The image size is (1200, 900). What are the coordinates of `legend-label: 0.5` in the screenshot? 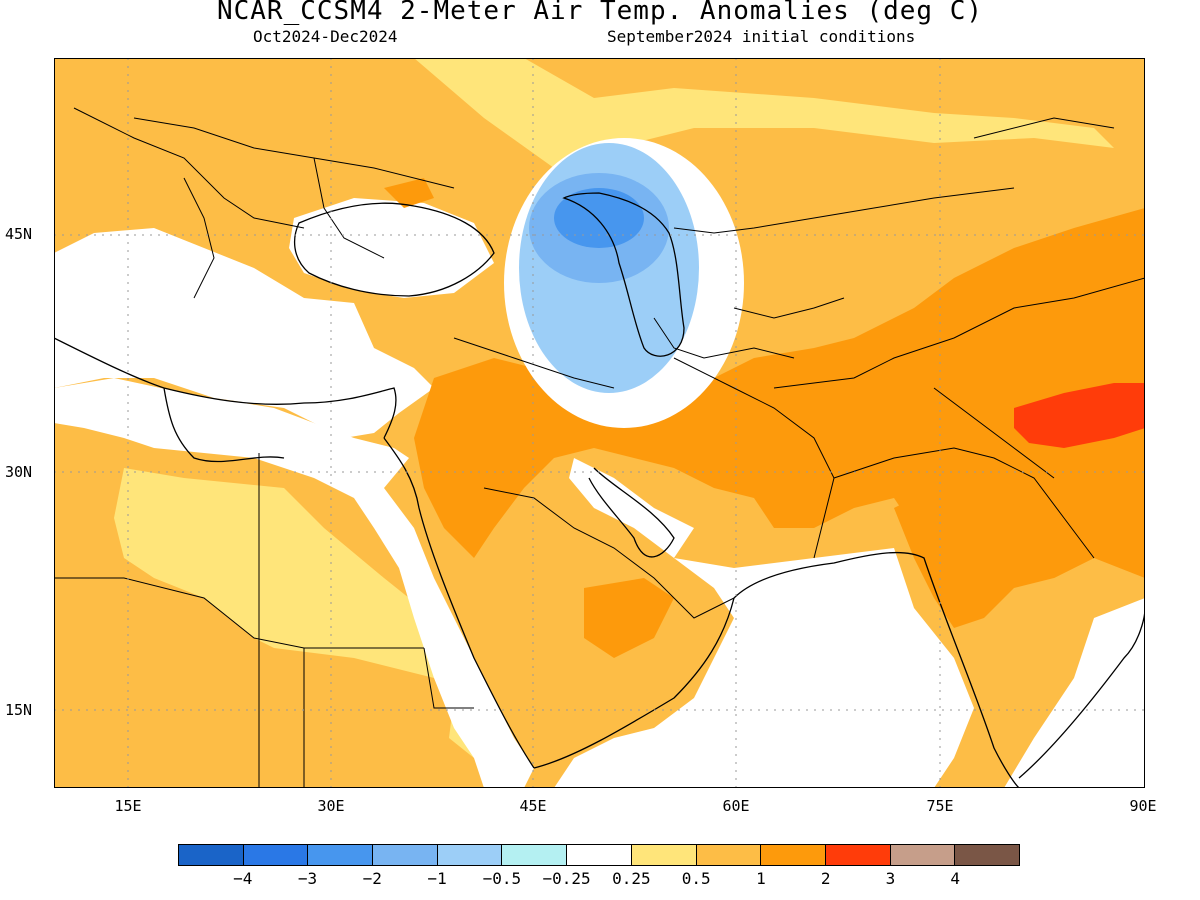 It's located at (696, 878).